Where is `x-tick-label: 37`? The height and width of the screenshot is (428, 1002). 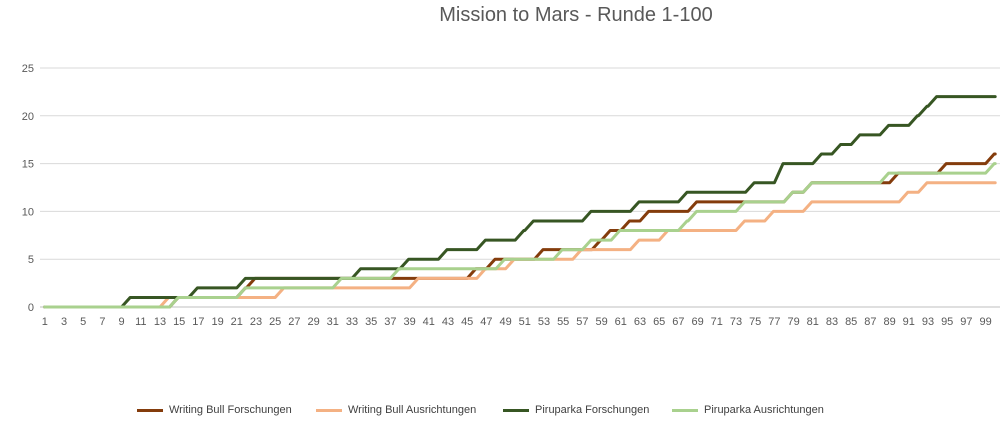
x-tick-label: 37 is located at coordinates (390, 322).